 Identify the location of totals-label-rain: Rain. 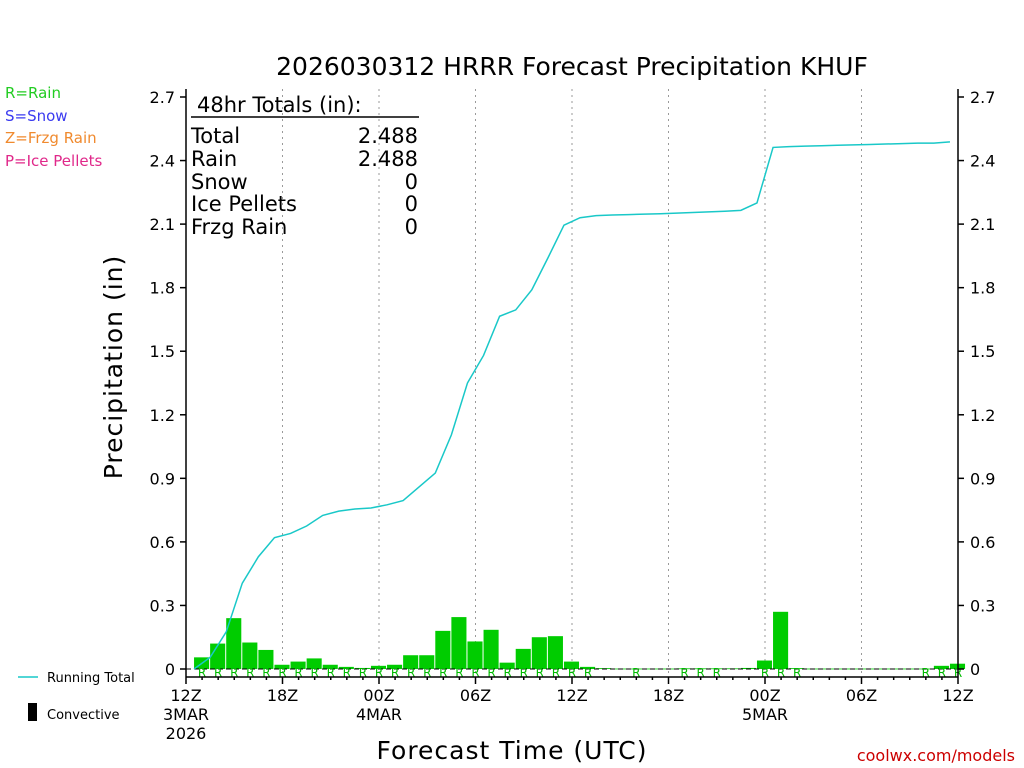
(214, 159).